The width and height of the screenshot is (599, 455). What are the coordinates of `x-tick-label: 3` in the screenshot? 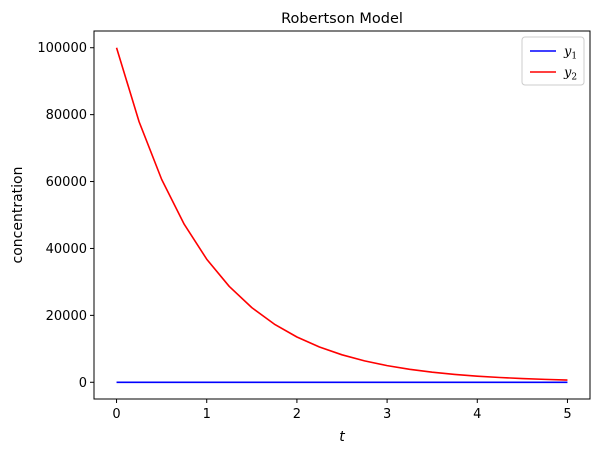 It's located at (387, 414).